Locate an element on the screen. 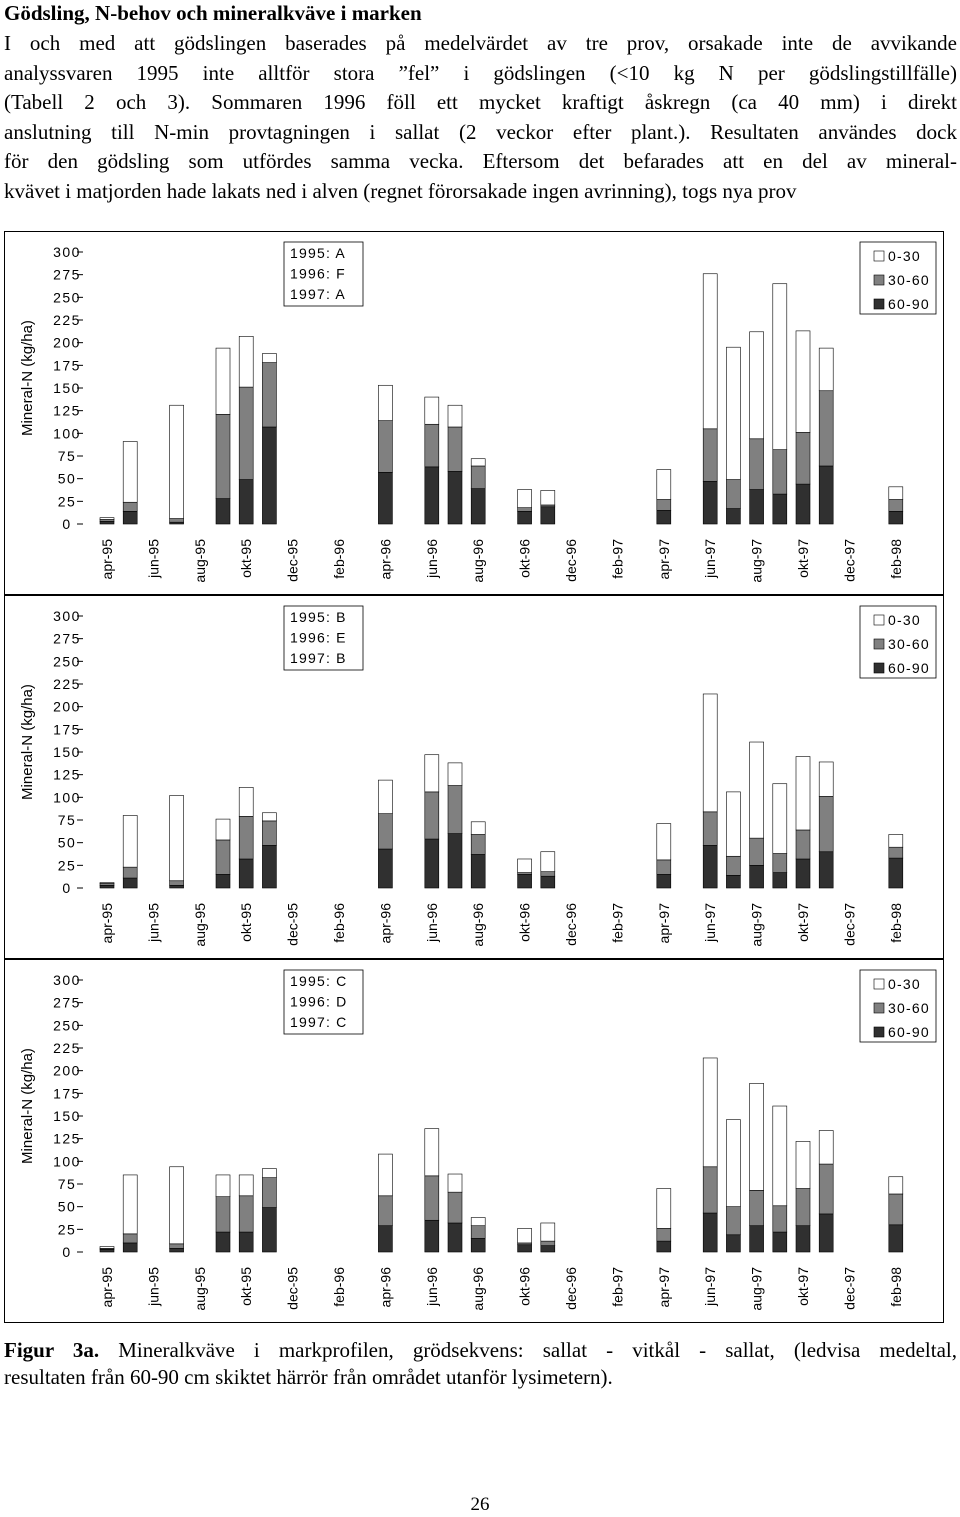 Image resolution: width=960 pixels, height=1517 pixels. page-number: 26 is located at coordinates (480, 1504).